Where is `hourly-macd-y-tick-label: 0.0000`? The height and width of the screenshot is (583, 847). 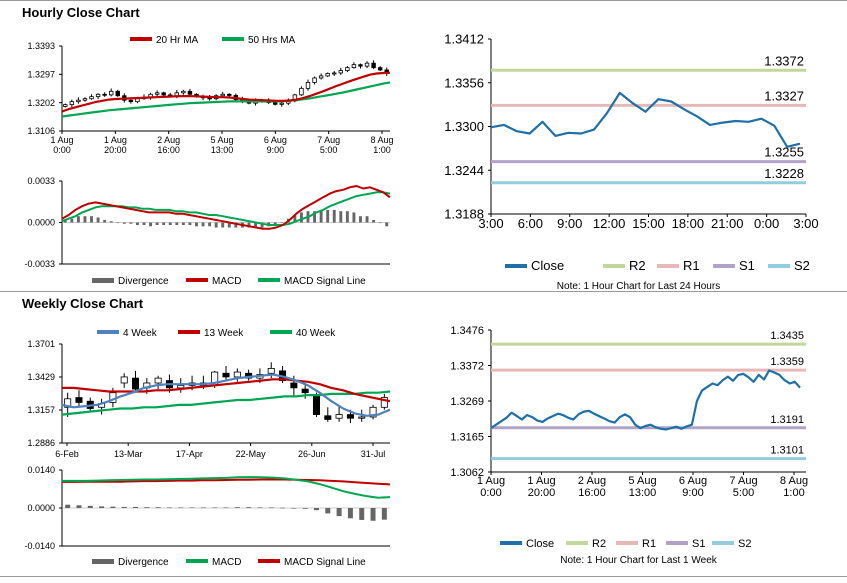
hourly-macd-y-tick-label: 0.0000 is located at coordinates (41, 223).